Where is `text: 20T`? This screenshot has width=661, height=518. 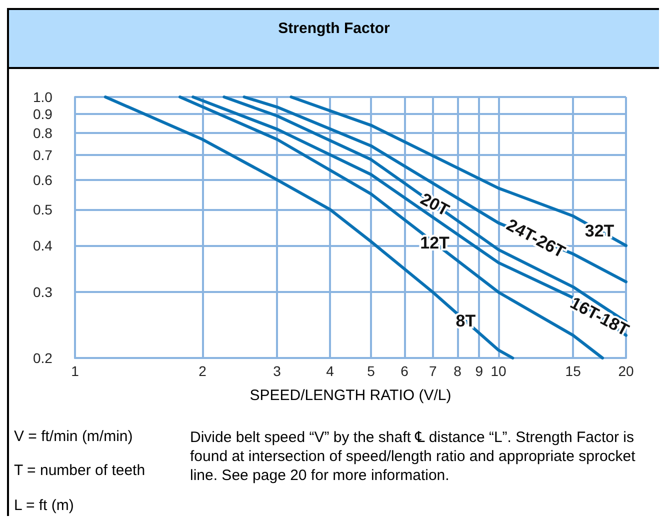 text: 20T is located at coordinates (435, 204).